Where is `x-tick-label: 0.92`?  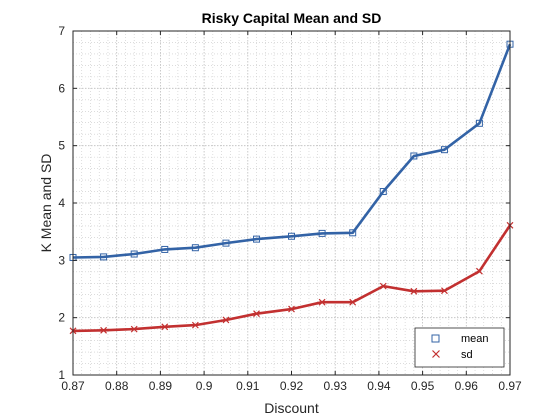 x-tick-label: 0.92 is located at coordinates (292, 386).